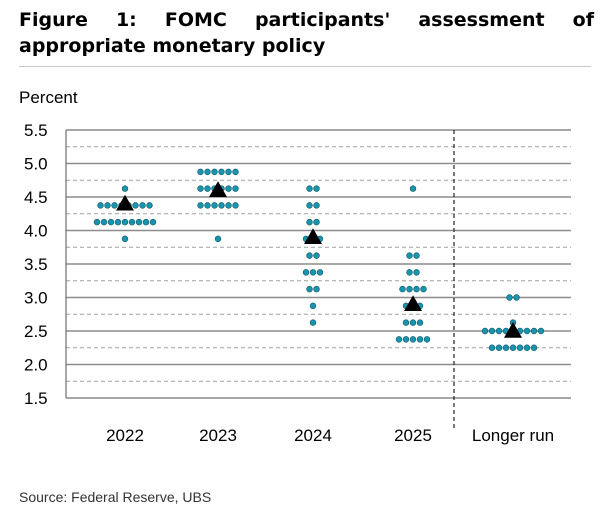 This screenshot has height=529, width=606. Describe the element at coordinates (413, 435) in the screenshot. I see `x-category-label: 2025` at that location.